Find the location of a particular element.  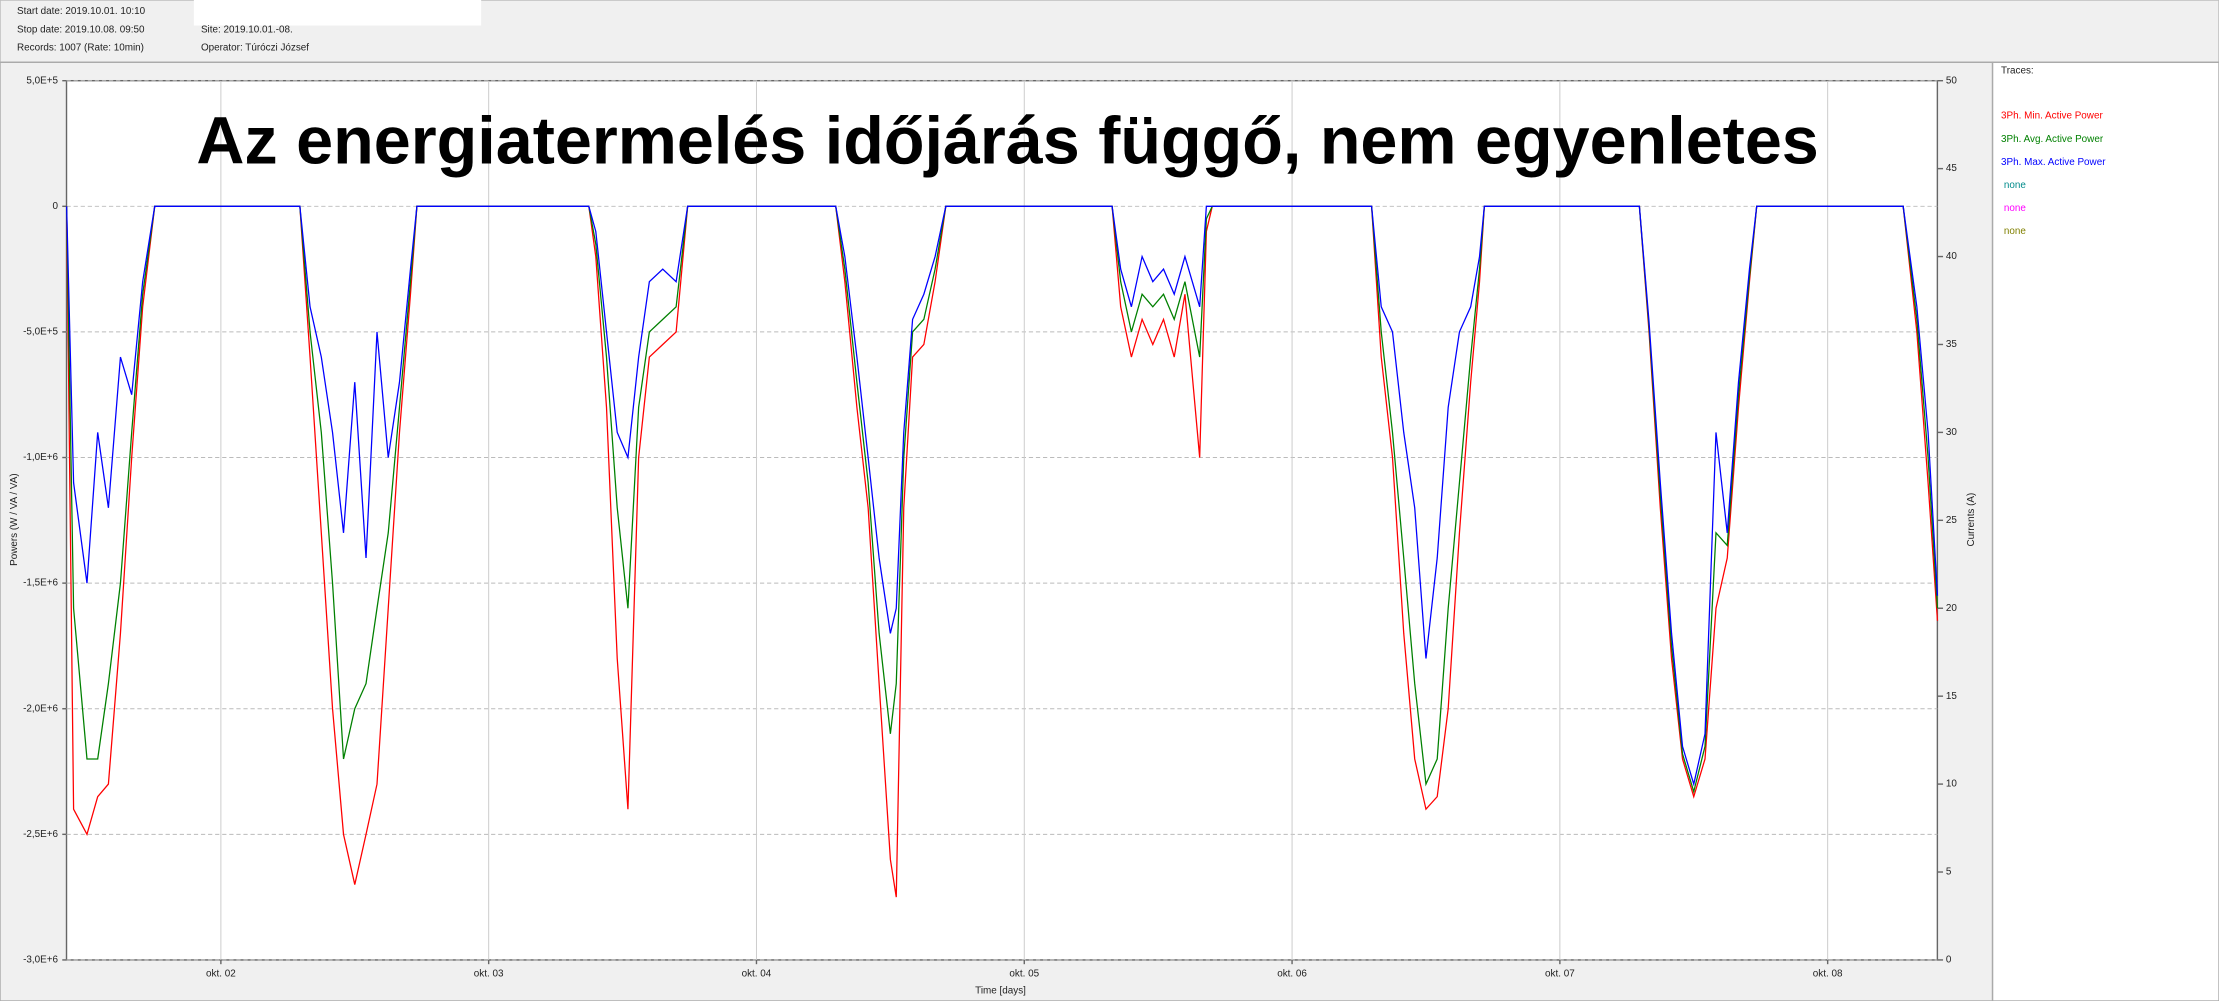

y-axis-label: Powers (W / VA / VA) is located at coordinates (14, 519).